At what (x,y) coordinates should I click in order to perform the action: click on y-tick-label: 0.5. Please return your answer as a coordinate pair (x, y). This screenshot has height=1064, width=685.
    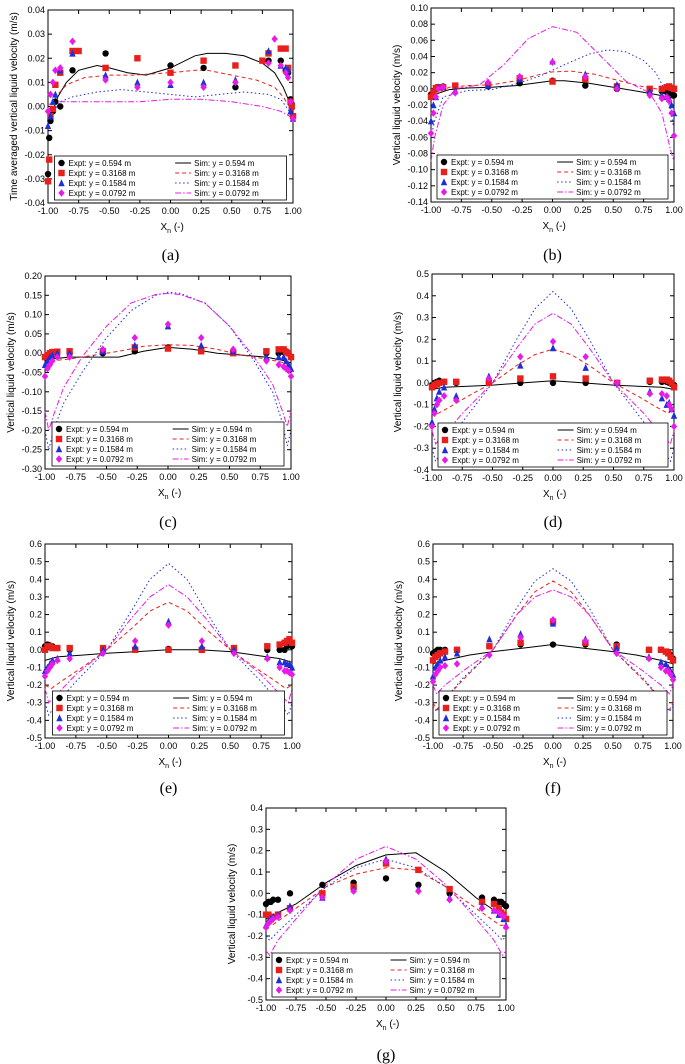
    Looking at the image, I should click on (35, 562).